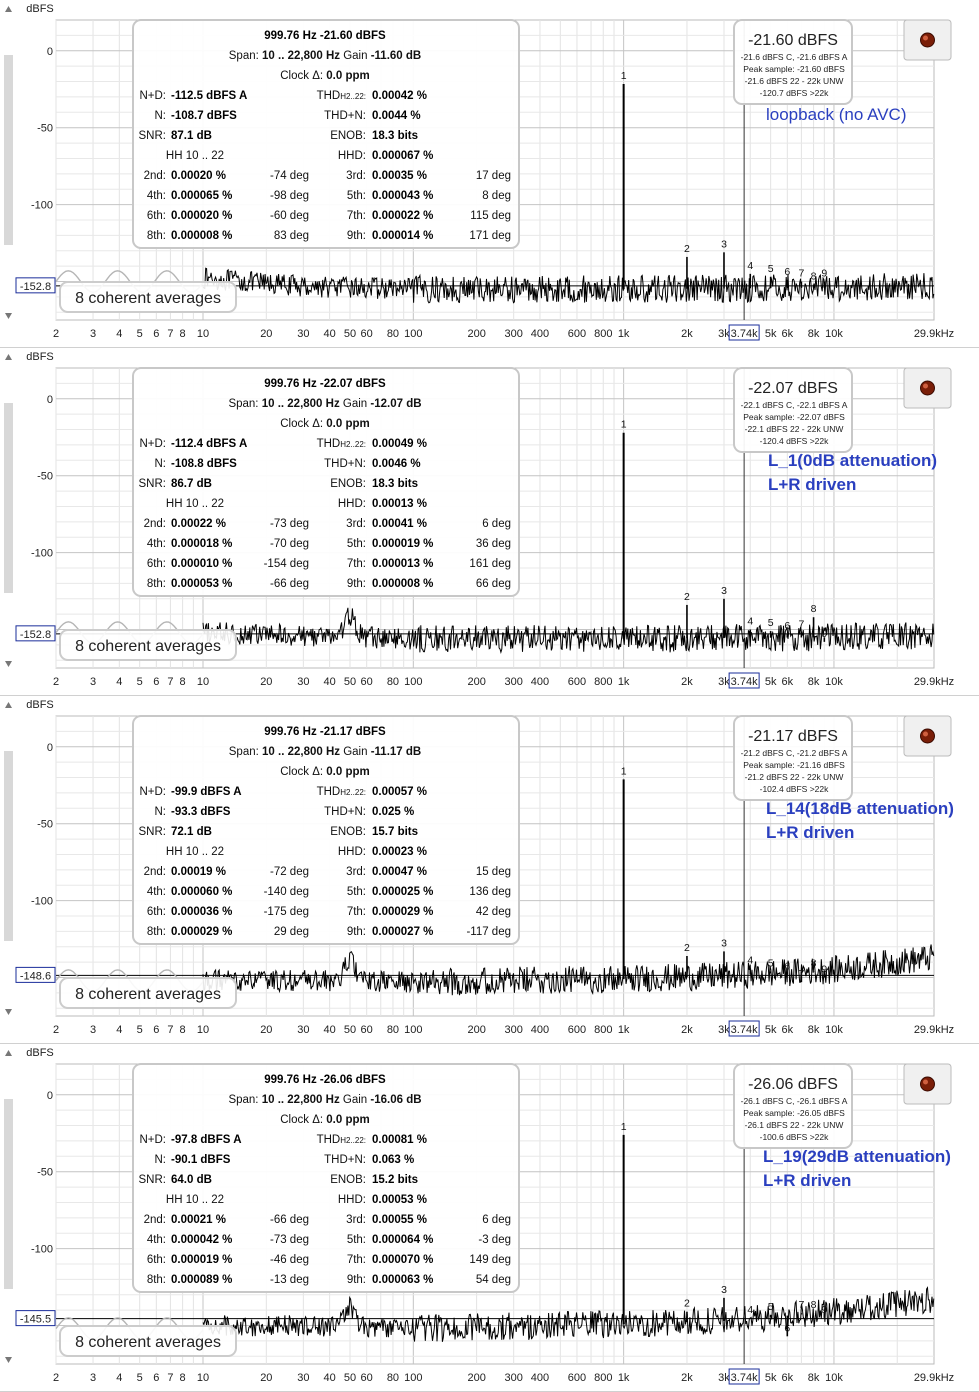  I want to click on harmonic-row-phase: 54 deg, so click(493, 1280).